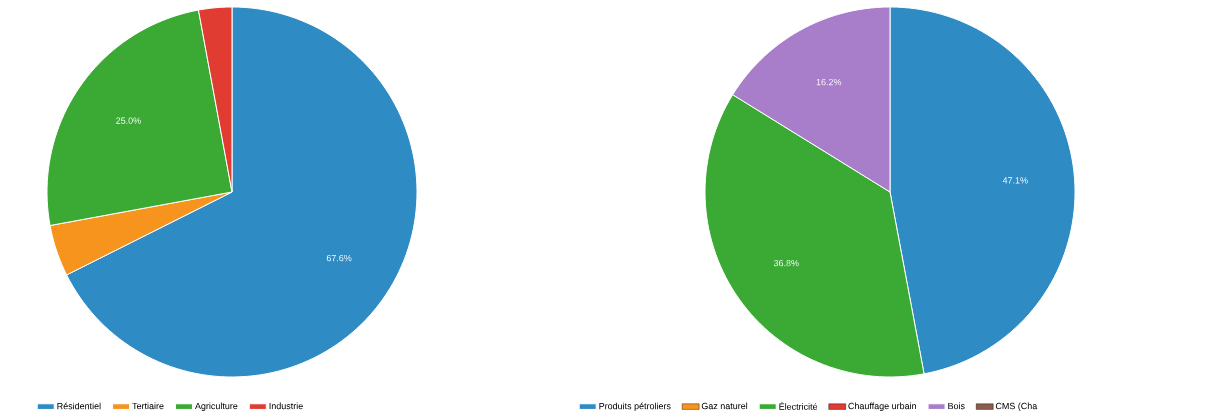 The image size is (1225, 419). What do you see at coordinates (1015, 180) in the screenshot?
I see `data-label: 47.1%` at bounding box center [1015, 180].